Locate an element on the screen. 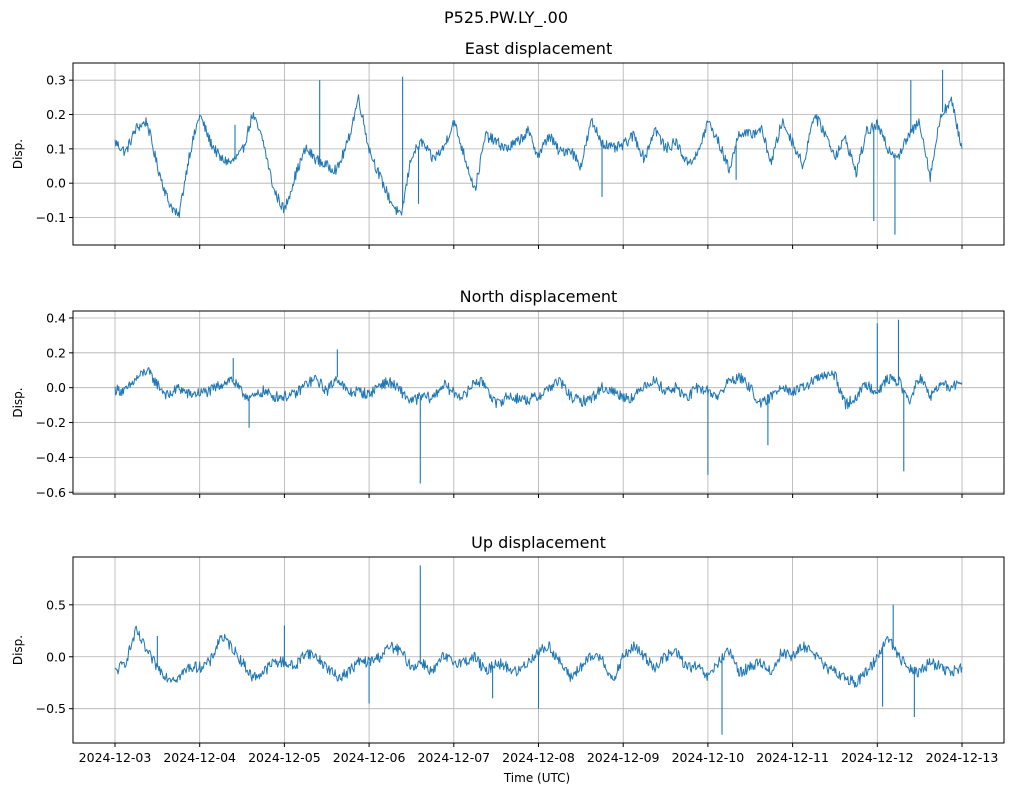  x-tick-label: 2024-12-11 is located at coordinates (792, 757).